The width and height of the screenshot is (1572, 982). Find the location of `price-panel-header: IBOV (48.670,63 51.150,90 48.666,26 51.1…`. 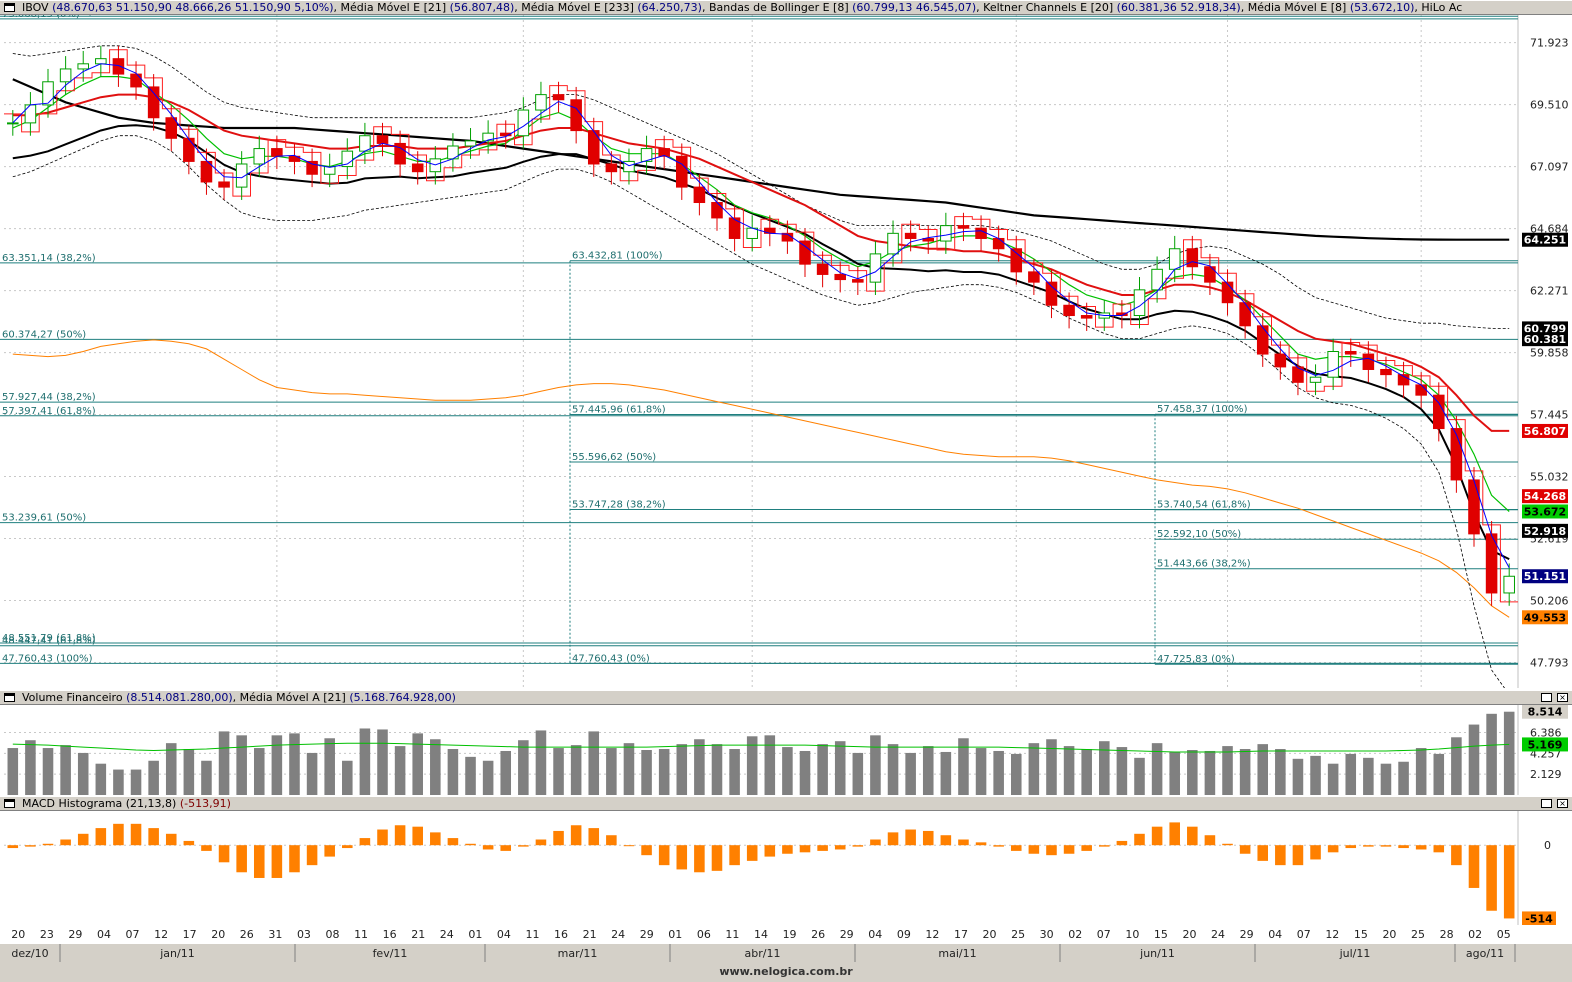

price-panel-header: IBOV (48.670,63 51.150,90 48.666,26 51.1… is located at coordinates (786, 7).